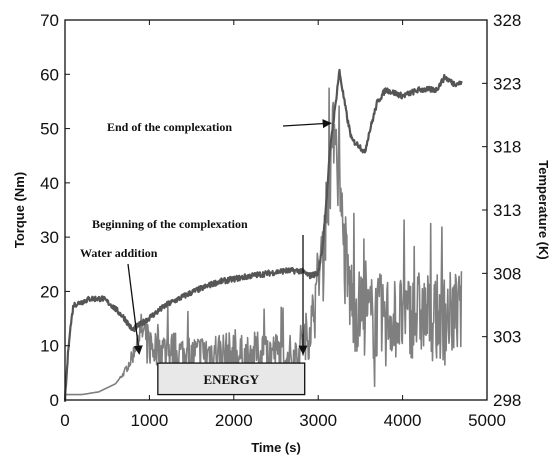 The width and height of the screenshot is (555, 458). Describe the element at coordinates (49, 346) in the screenshot. I see `y-left-tick-label: 10` at that location.